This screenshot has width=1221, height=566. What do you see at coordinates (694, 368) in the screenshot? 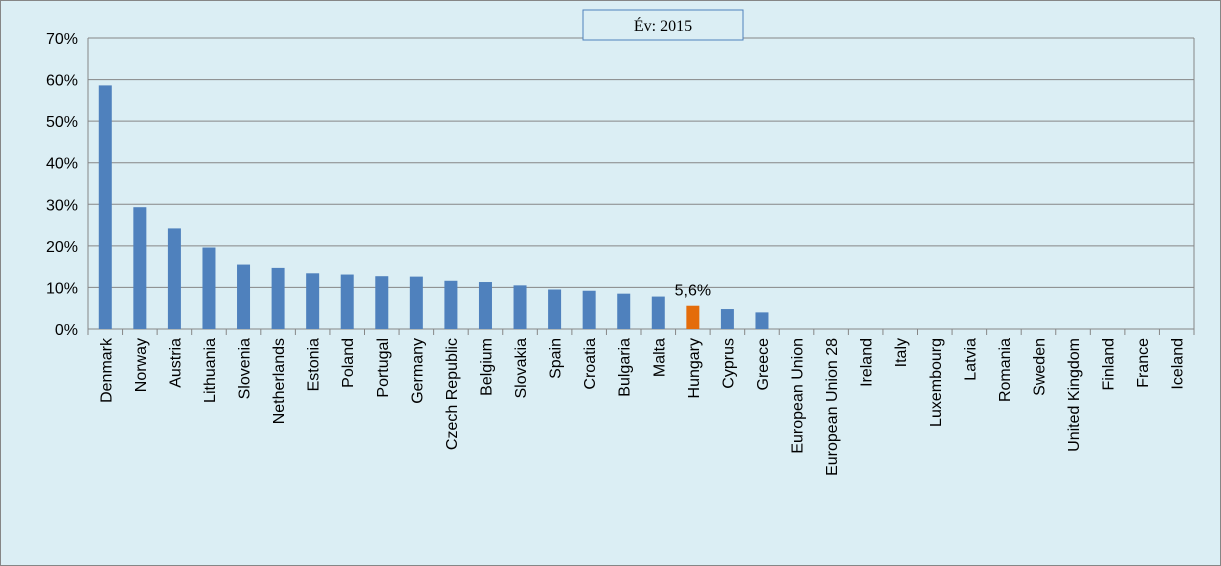
I see `x-tick-label: Hungary` at bounding box center [694, 368].